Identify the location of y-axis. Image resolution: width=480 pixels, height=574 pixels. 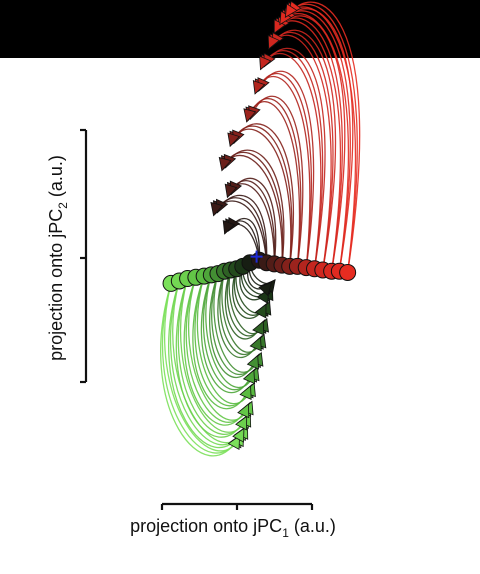
(84, 256).